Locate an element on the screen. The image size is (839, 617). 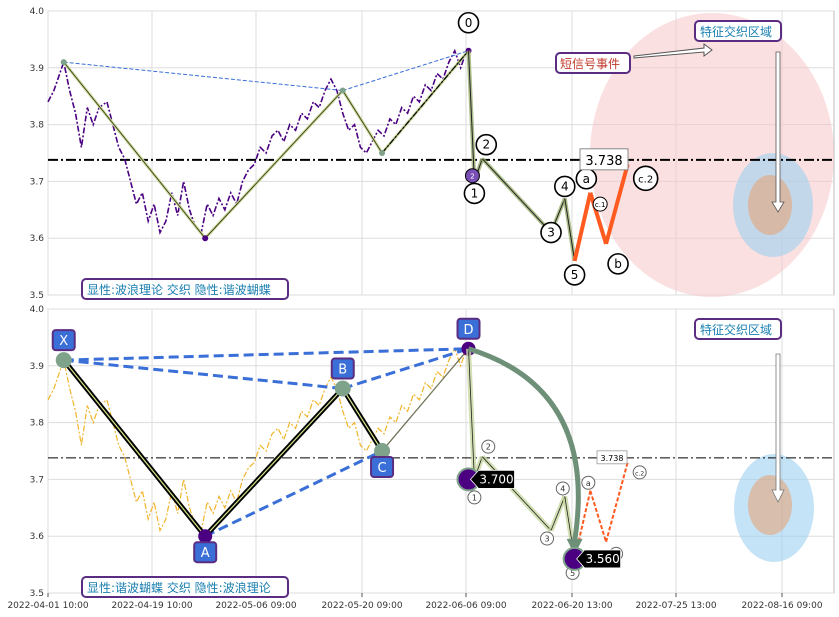
x-tick-label: 2022-08-16 09:00 is located at coordinates (781, 606).